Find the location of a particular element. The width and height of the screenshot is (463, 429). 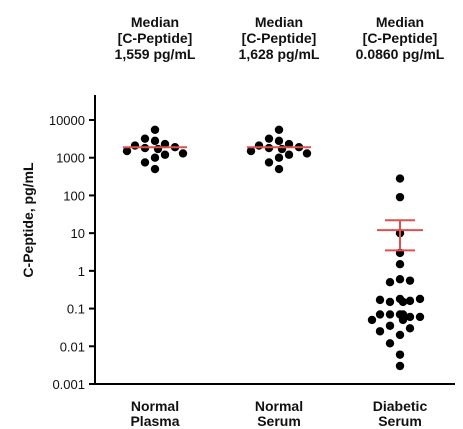

median-annotation-normal-serum: Median [C-Peptide] 1,628 pg/mL is located at coordinates (279, 38).